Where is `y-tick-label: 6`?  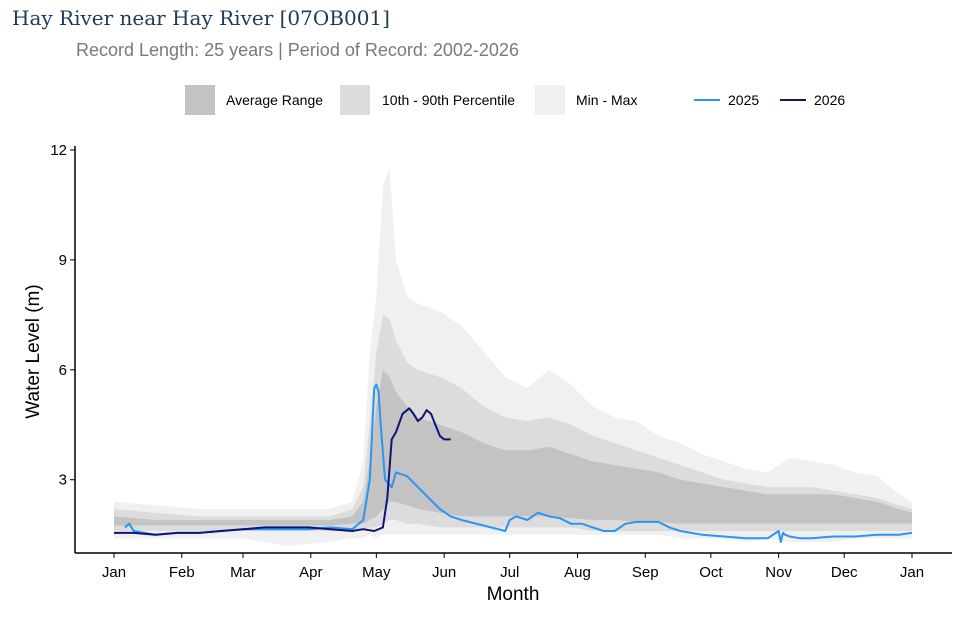
y-tick-label: 6 is located at coordinates (63, 370).